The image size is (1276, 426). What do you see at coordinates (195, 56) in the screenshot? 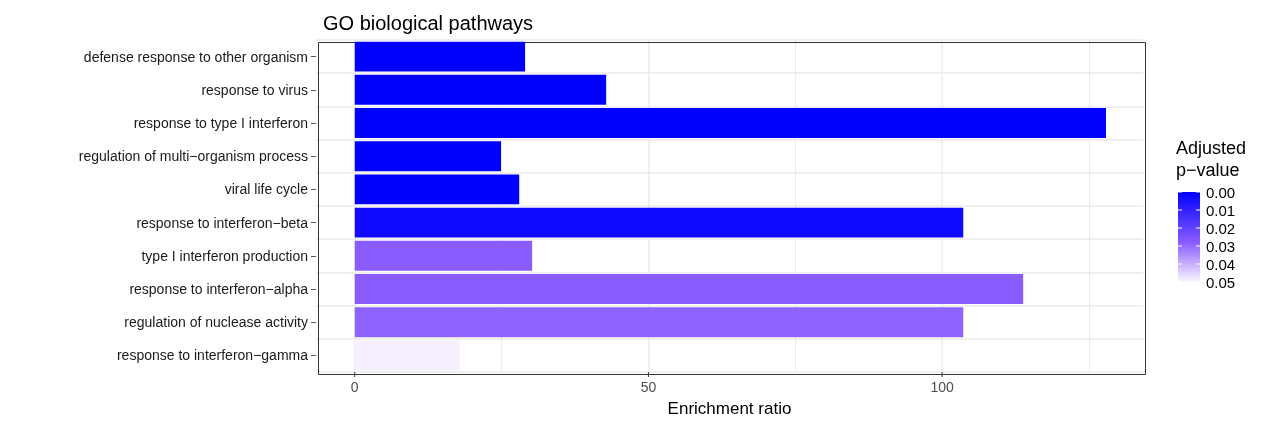
I see `y-tick-label: defense response to other organism` at bounding box center [195, 56].